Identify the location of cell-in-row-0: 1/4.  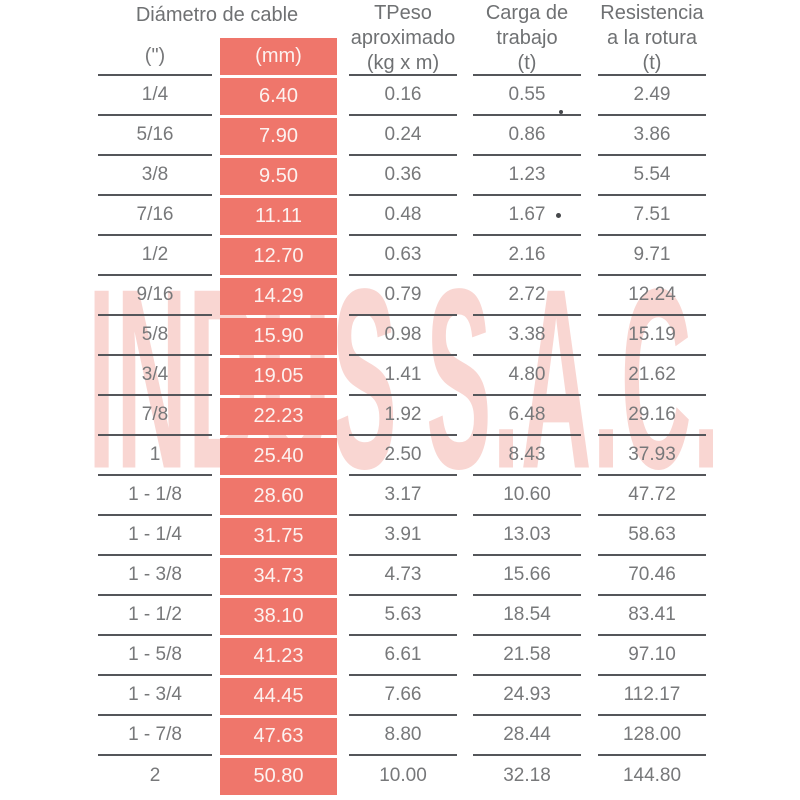
(155, 96).